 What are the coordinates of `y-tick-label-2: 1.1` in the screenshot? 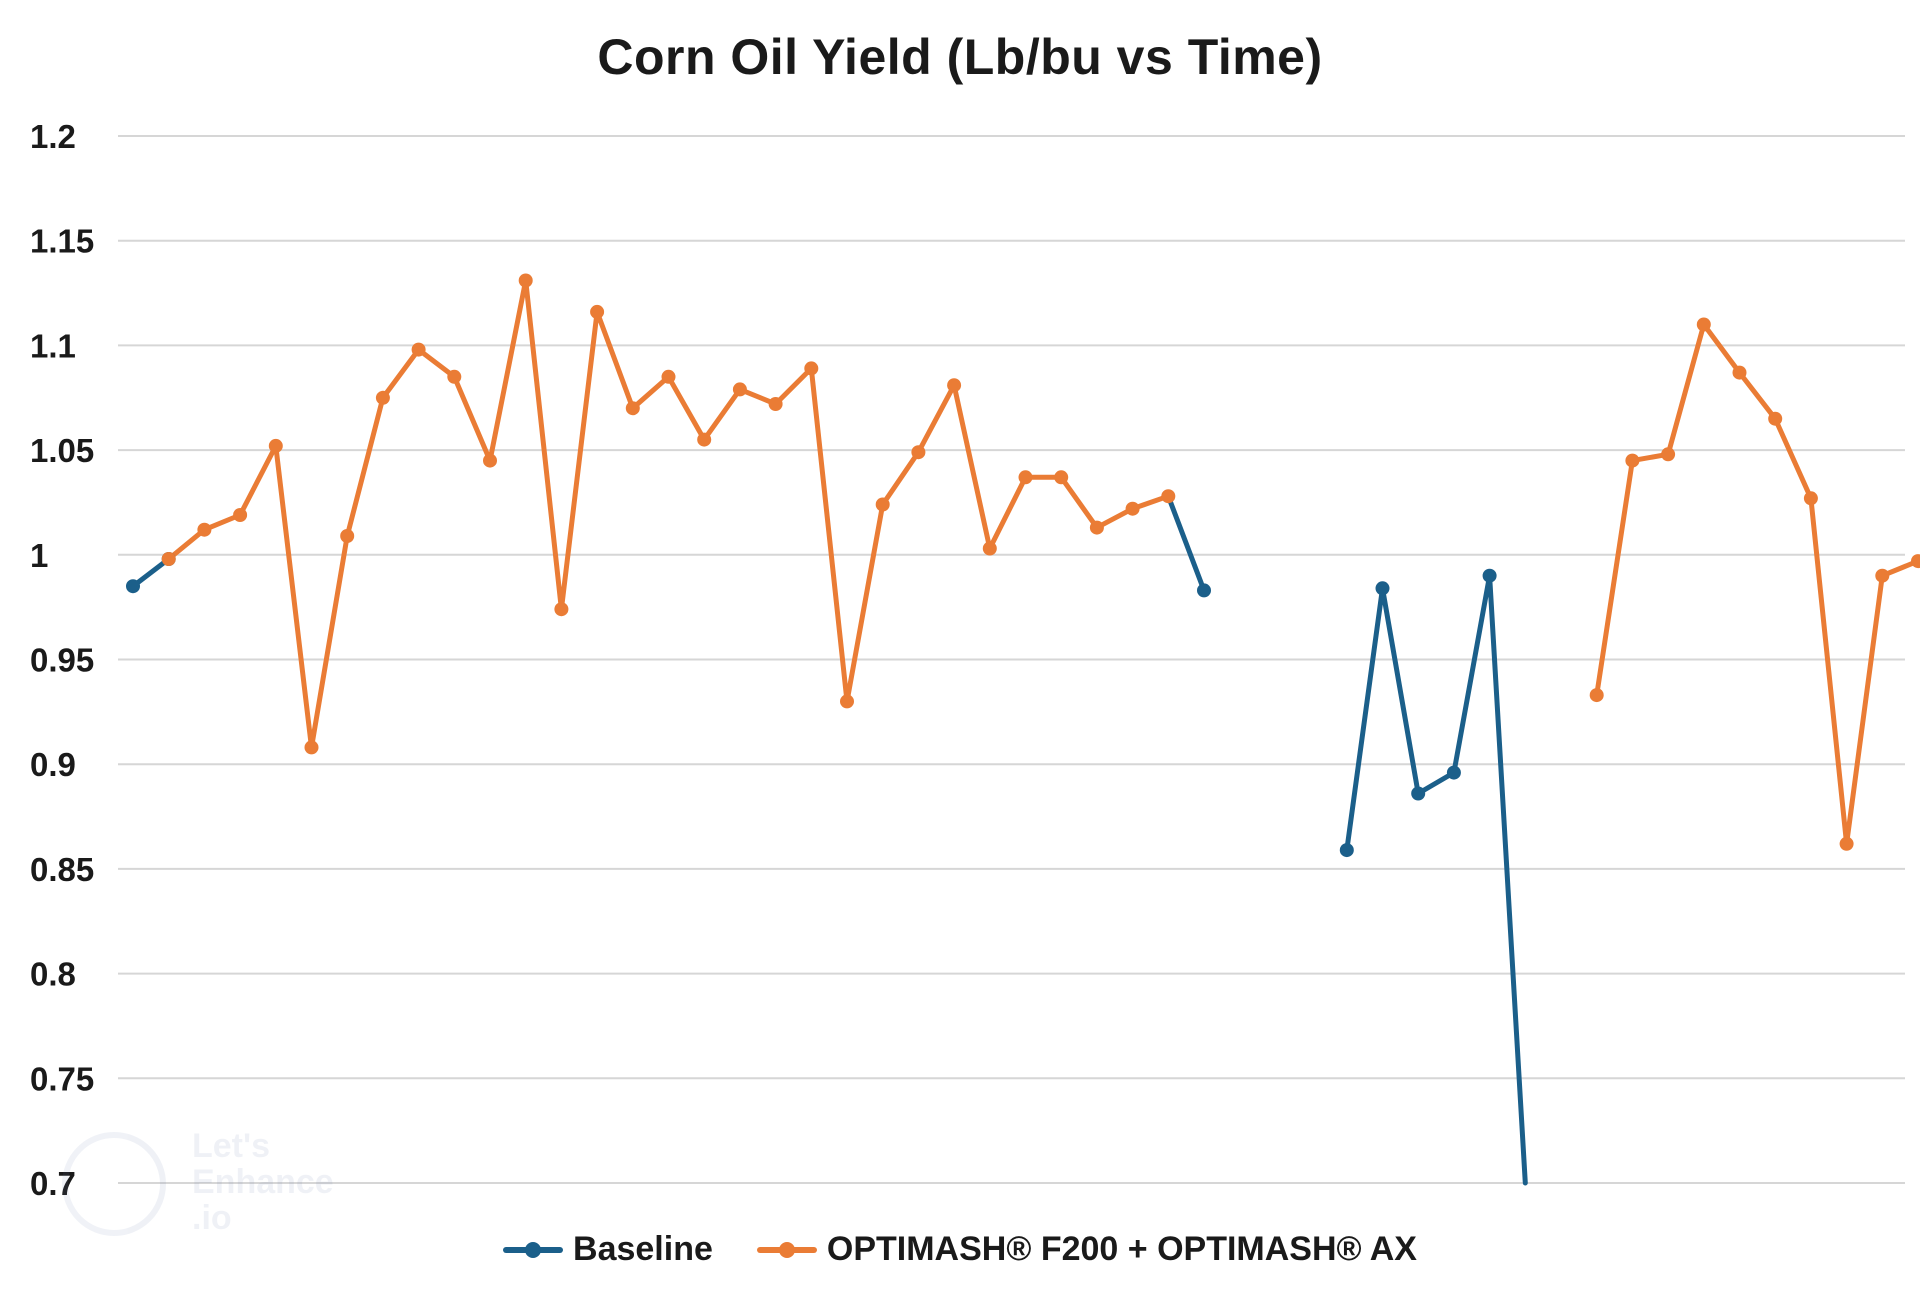 It's located at (53, 345).